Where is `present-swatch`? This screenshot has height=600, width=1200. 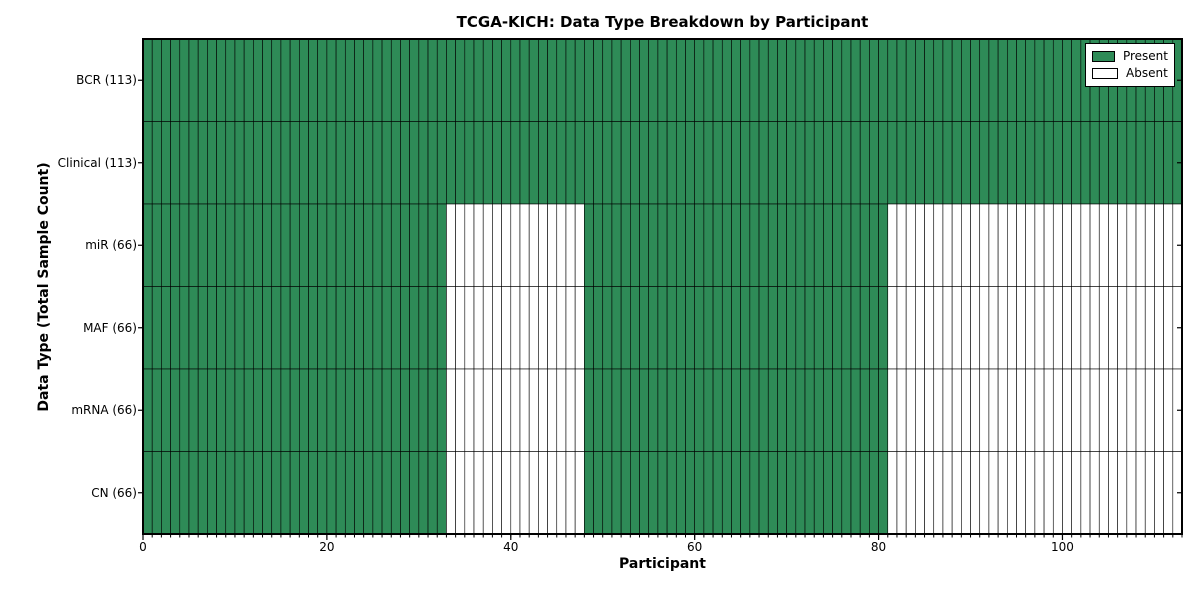 present-swatch is located at coordinates (1103, 56).